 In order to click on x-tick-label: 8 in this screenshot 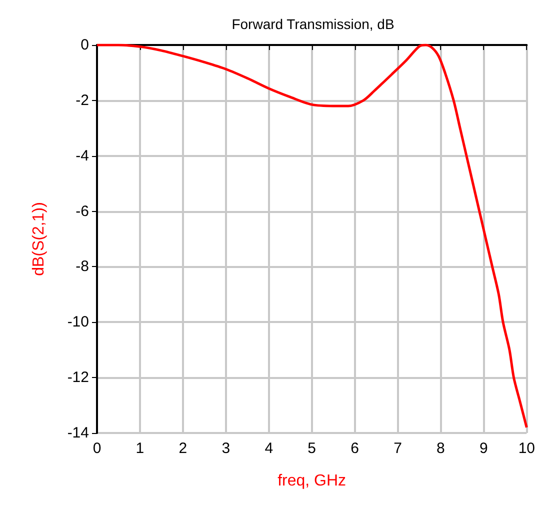, I will do `click(440, 448)`.